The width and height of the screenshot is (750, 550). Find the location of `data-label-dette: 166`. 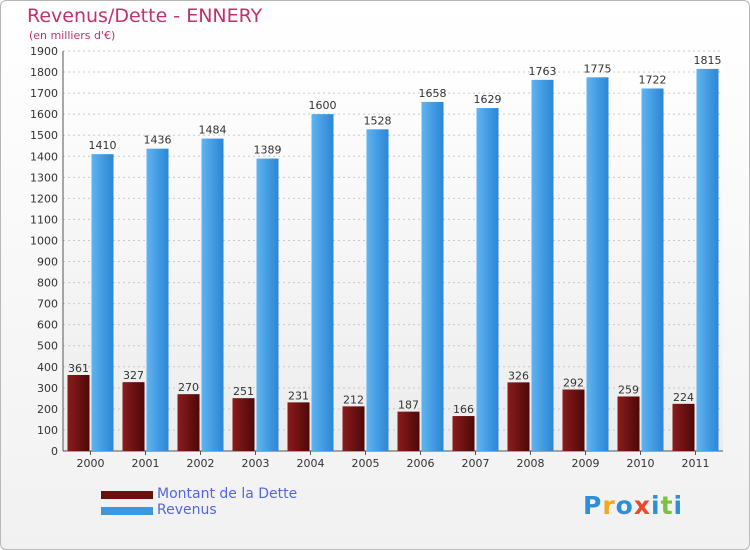

data-label-dette: 166 is located at coordinates (463, 409).